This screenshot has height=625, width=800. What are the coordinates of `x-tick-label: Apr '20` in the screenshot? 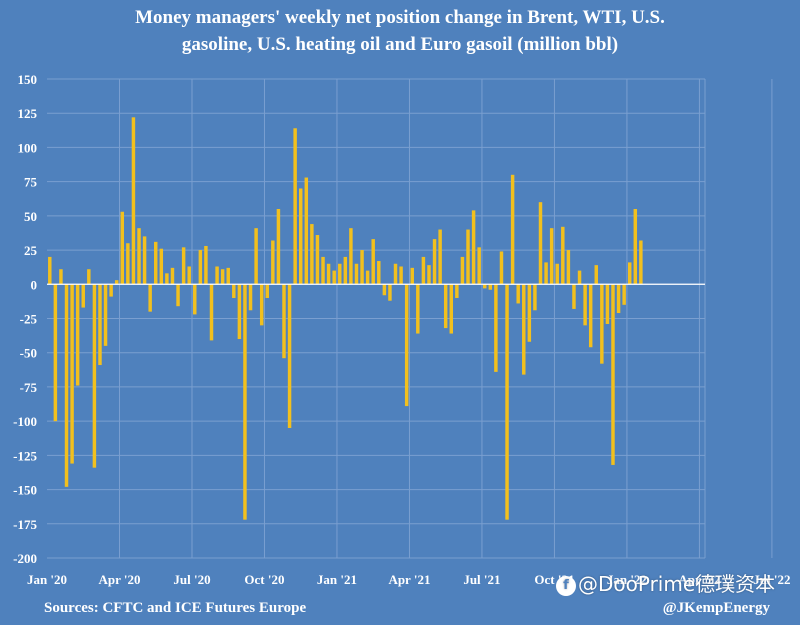 It's located at (119, 579).